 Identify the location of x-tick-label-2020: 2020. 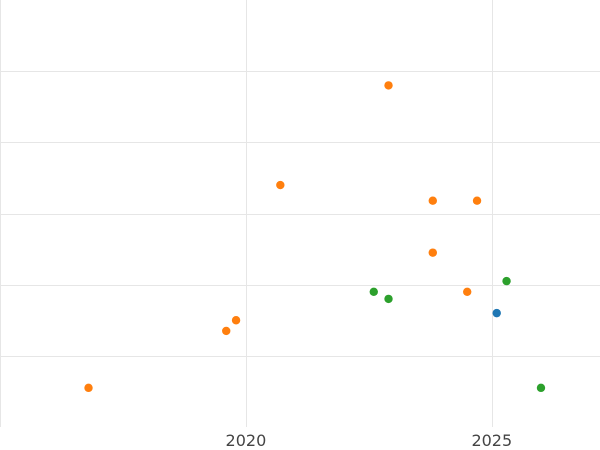
(246, 440).